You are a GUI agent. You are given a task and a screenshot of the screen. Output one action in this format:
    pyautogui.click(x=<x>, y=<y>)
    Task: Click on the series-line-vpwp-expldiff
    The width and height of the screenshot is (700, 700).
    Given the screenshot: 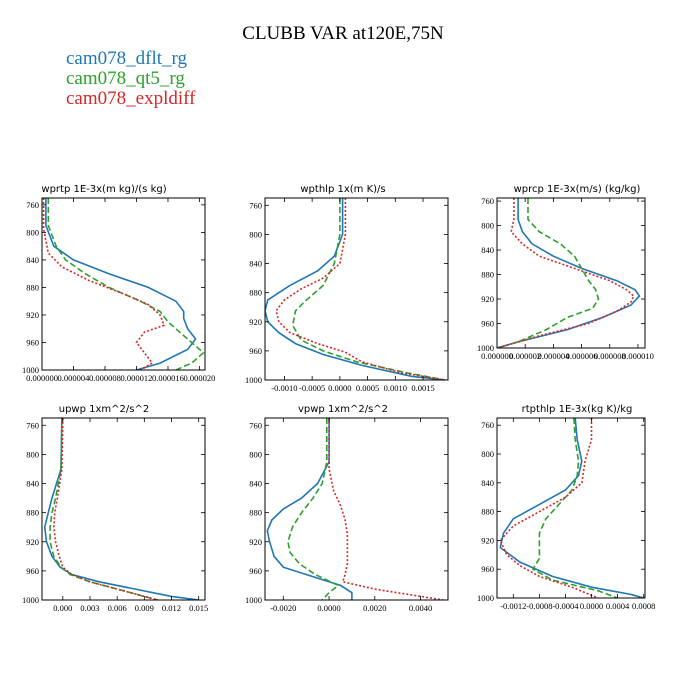 What is the action you would take?
    pyautogui.click(x=386, y=509)
    